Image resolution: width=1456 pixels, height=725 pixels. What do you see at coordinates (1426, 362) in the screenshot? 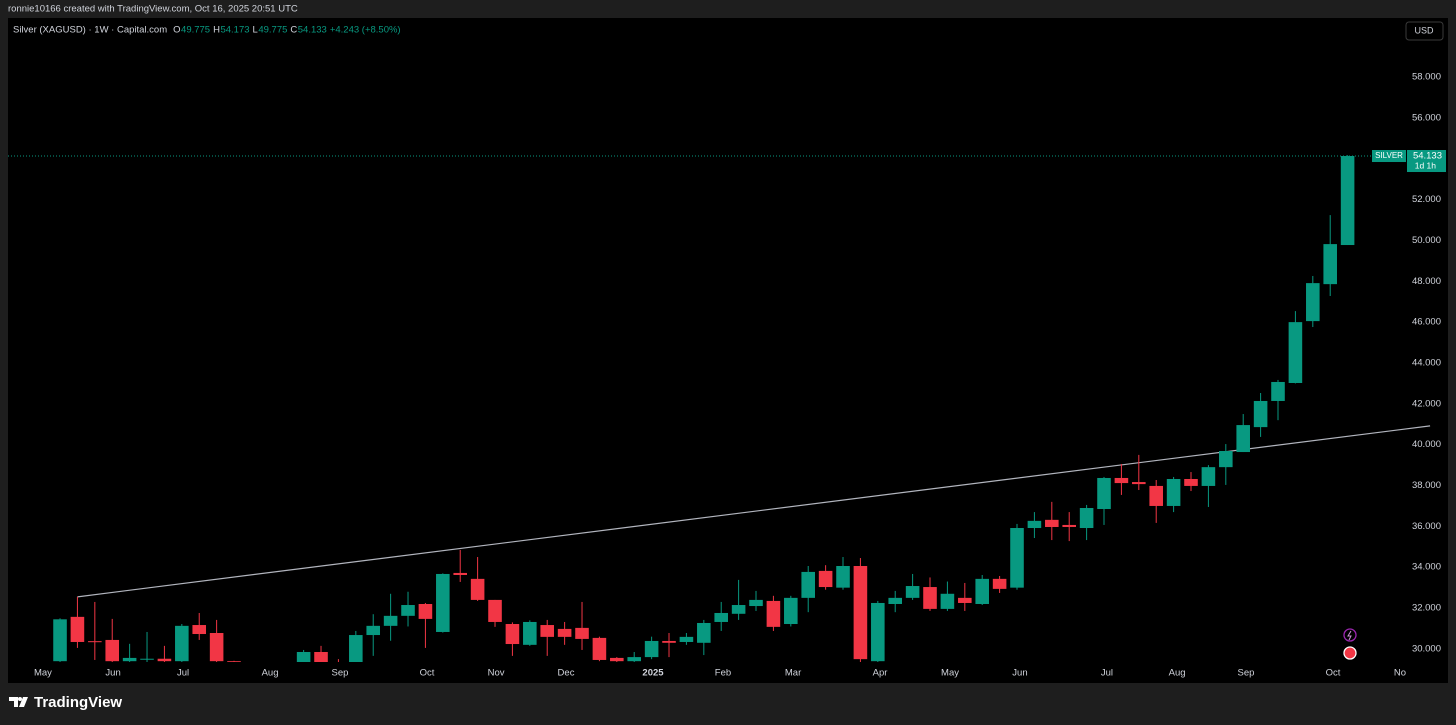
I see `y-tick-label: 44.000` at bounding box center [1426, 362].